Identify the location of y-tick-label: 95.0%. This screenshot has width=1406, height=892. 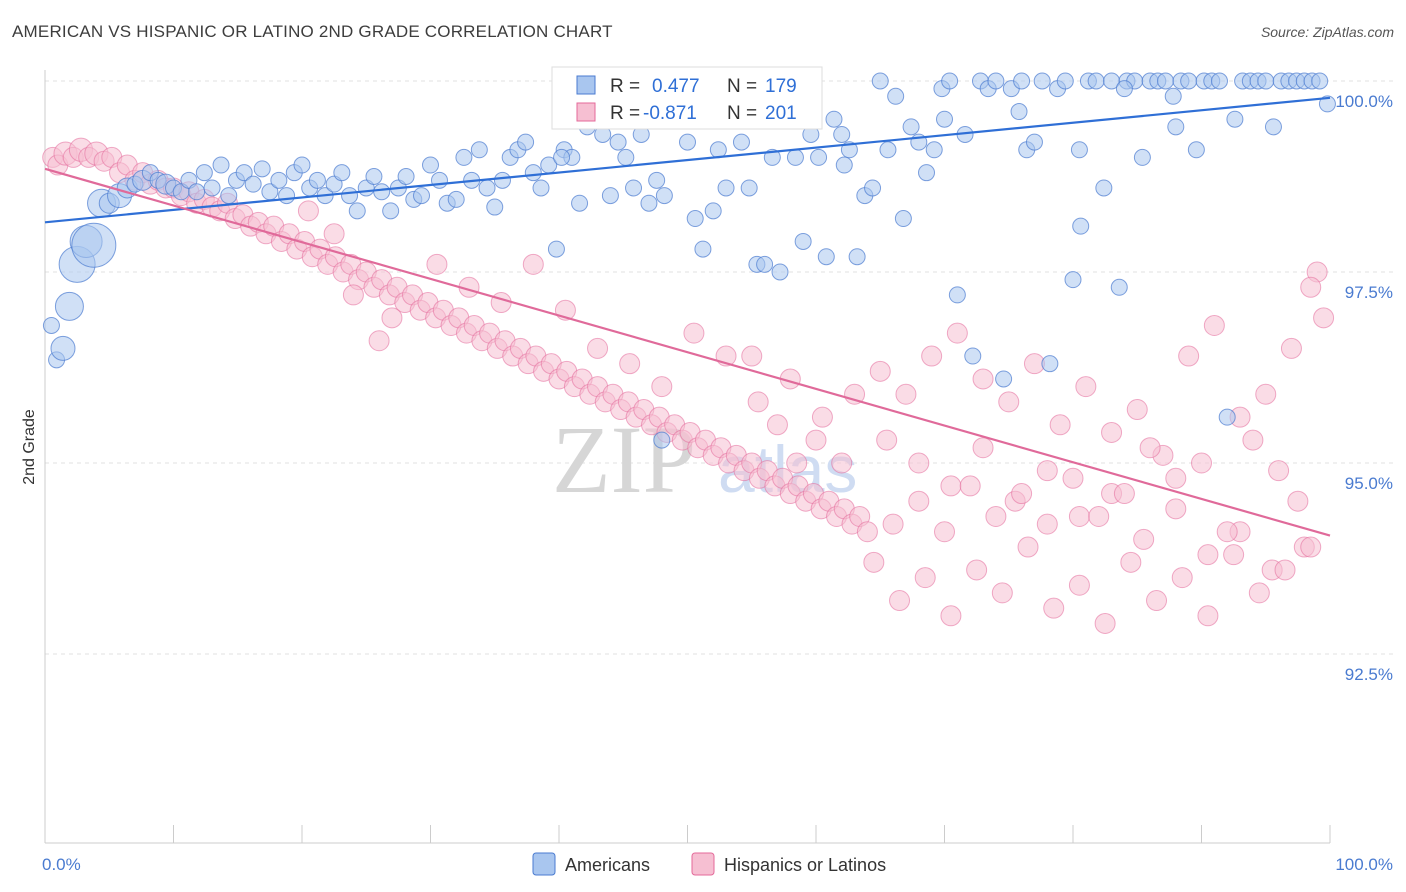
(1369, 483).